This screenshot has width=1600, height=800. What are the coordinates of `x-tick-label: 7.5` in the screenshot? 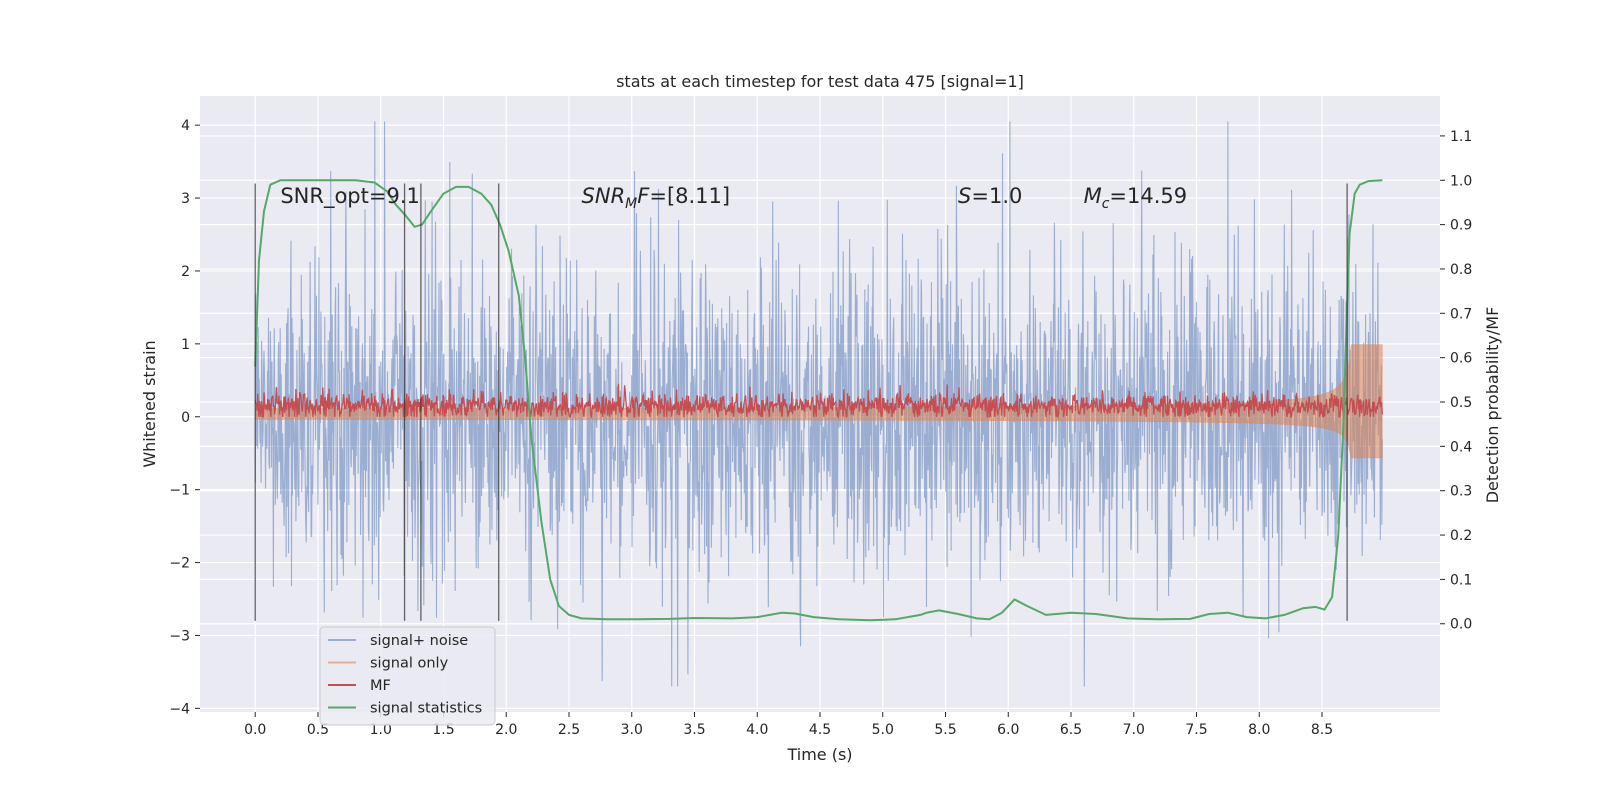 It's located at (1196, 730).